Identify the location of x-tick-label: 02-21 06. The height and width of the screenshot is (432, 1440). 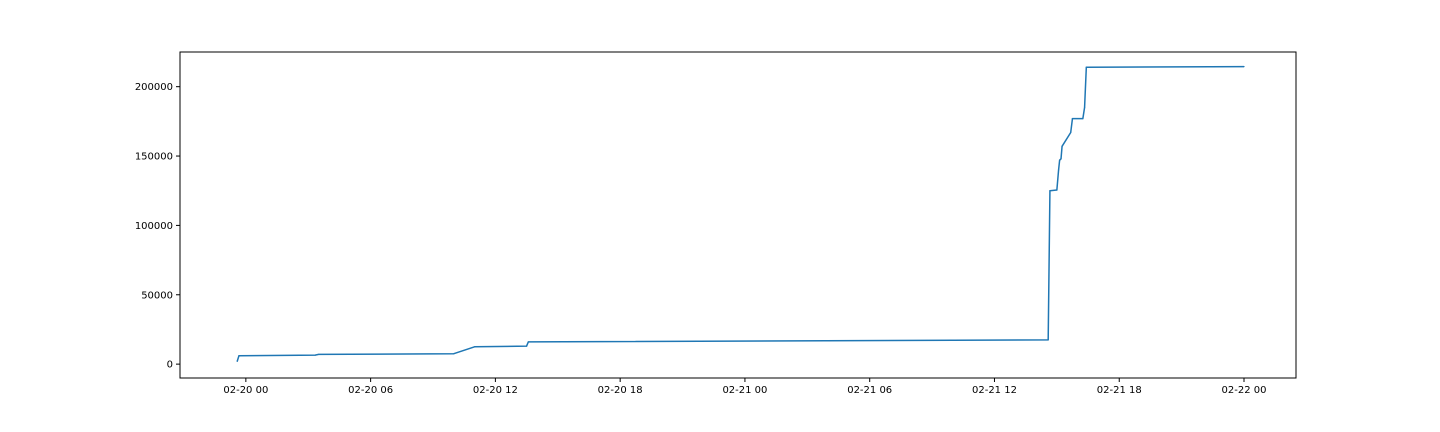
(869, 390).